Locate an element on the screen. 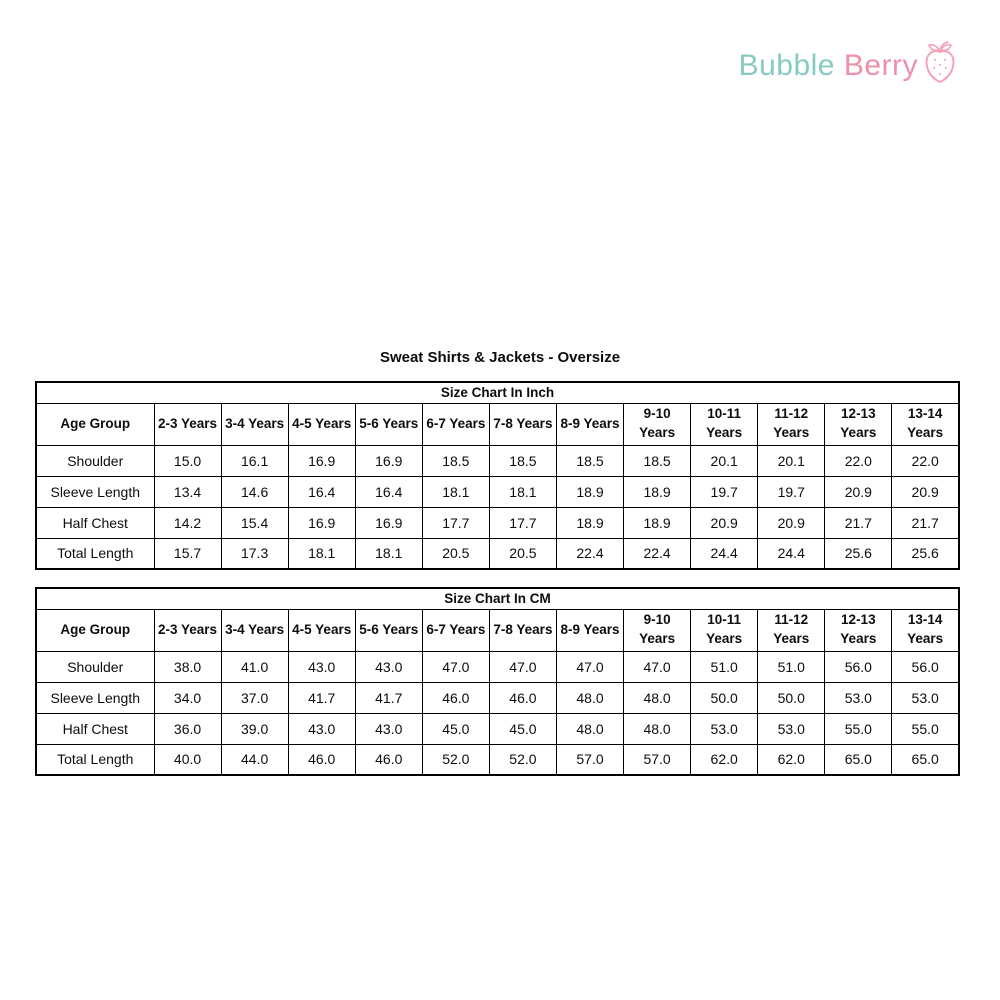 The width and height of the screenshot is (1000, 1000). brand-name-bubble: Bubble is located at coordinates (791, 65).